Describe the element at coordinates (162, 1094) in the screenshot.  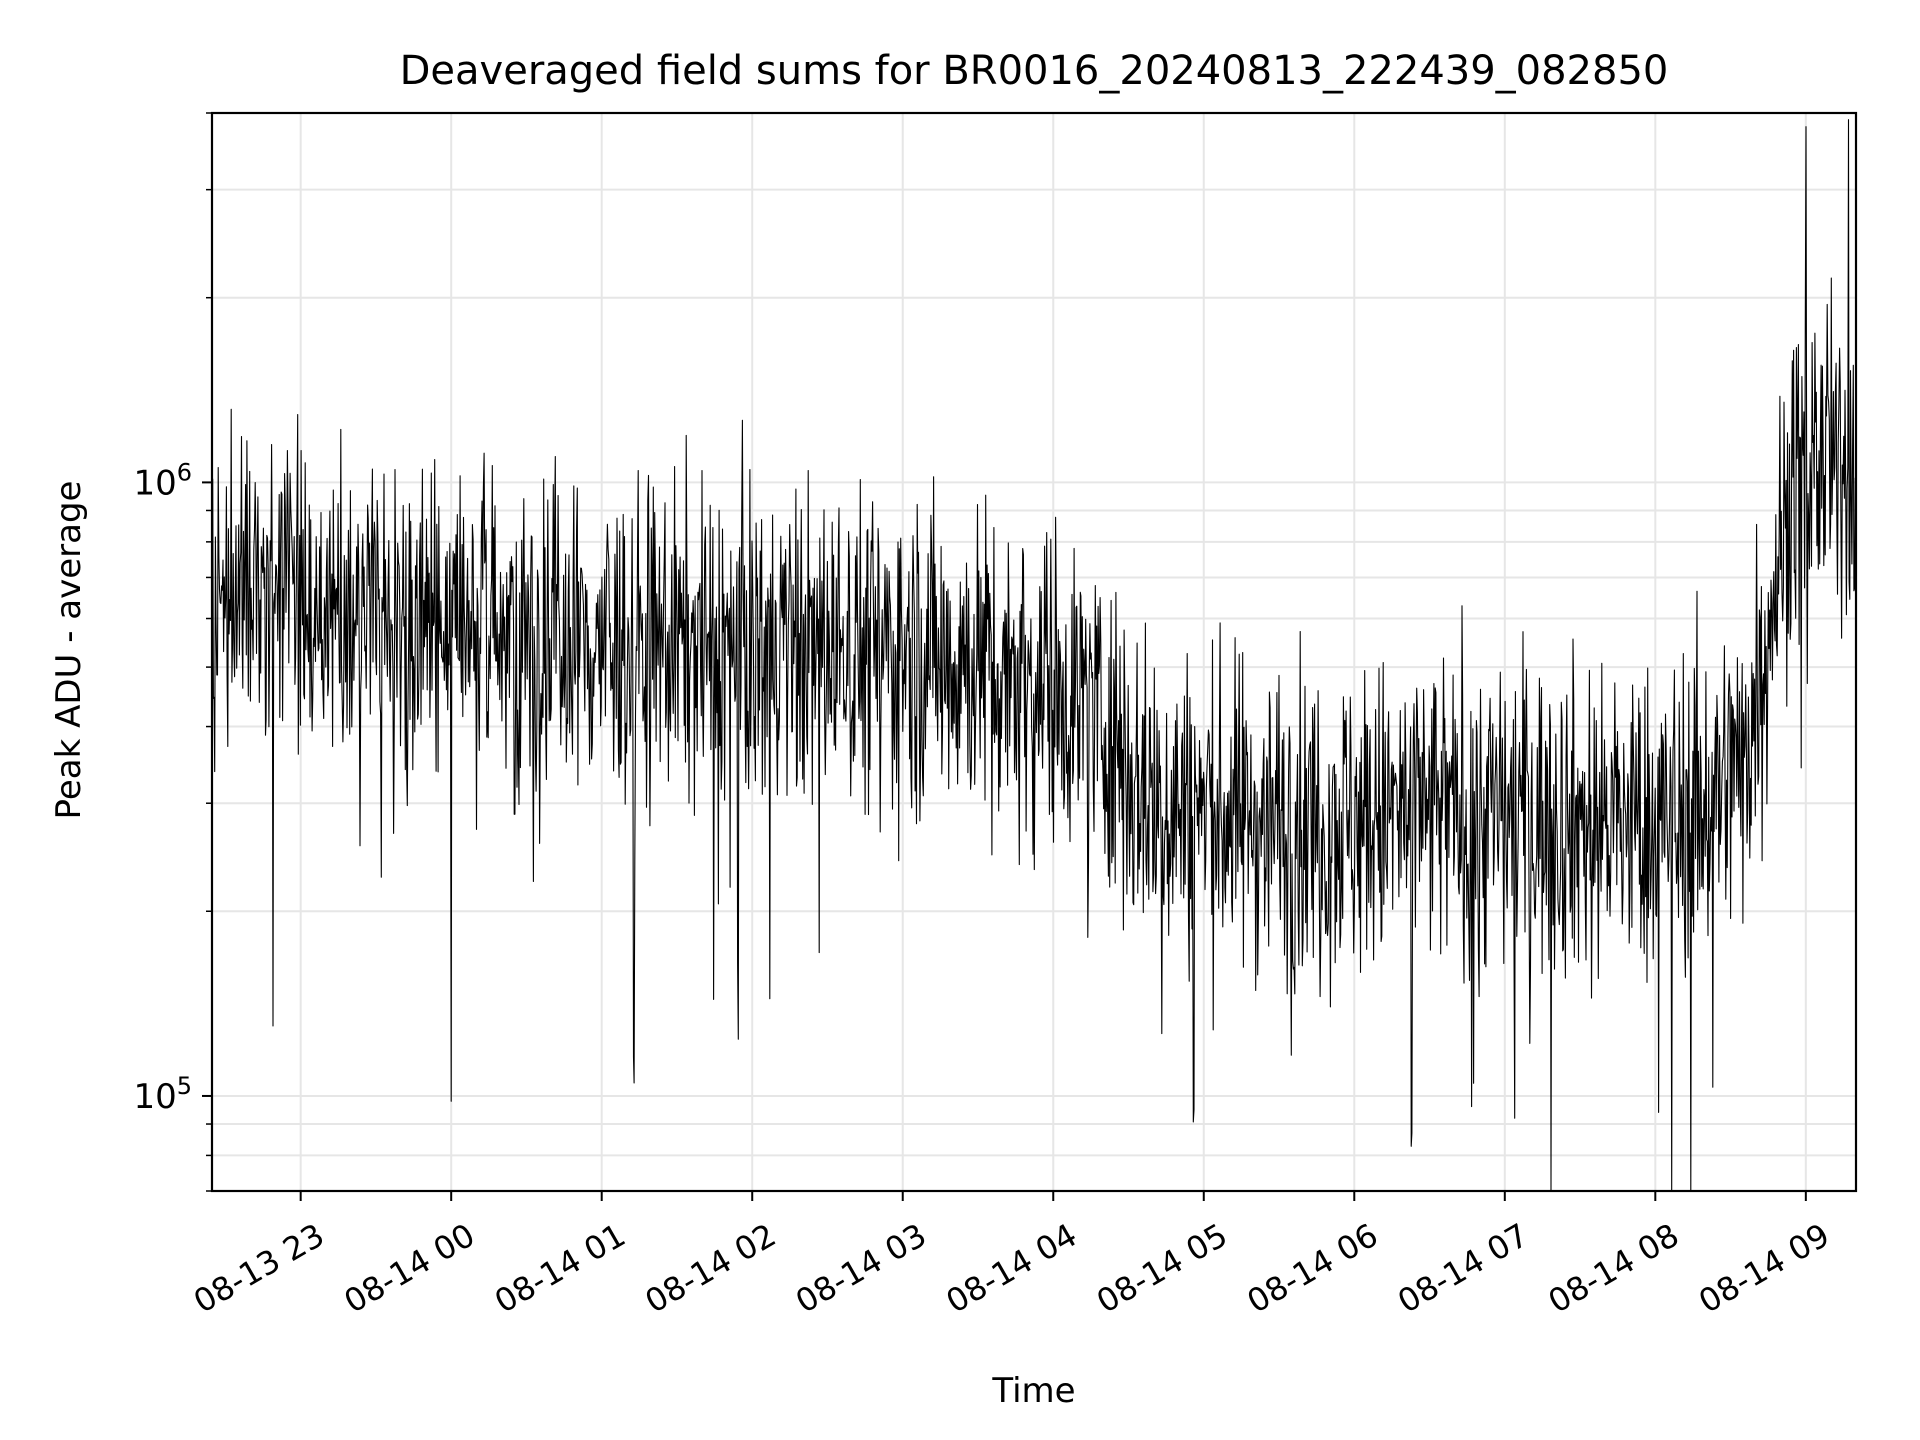
I see `y-tick-label: 10⁵` at that location.